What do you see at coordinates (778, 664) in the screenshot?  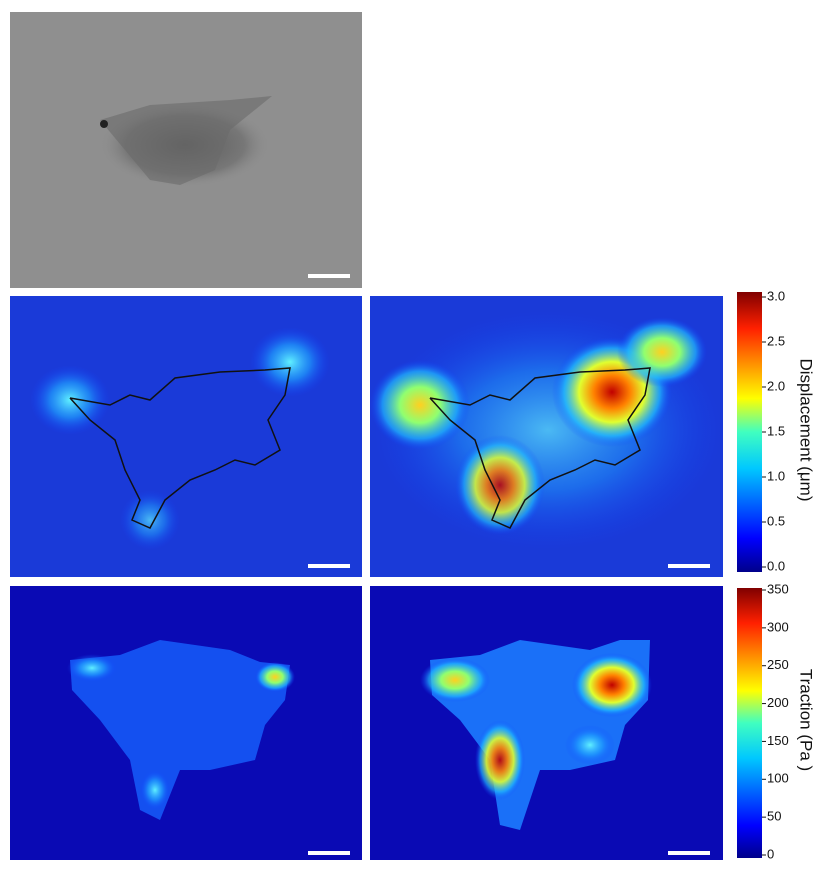 I see `colorbar-tick-label: 250` at bounding box center [778, 664].